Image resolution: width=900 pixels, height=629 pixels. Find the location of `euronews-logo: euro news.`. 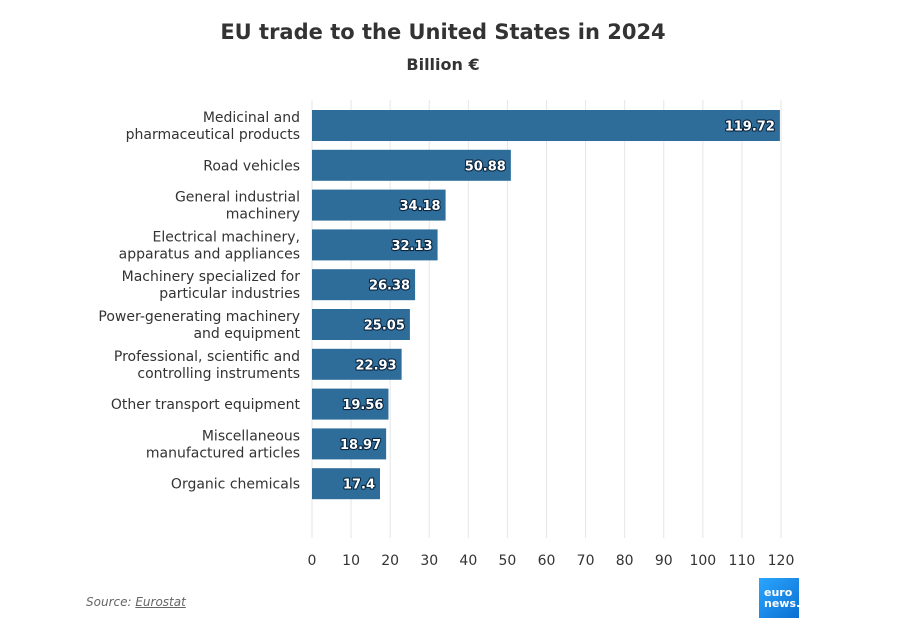

euronews-logo: euro news. is located at coordinates (780, 598).